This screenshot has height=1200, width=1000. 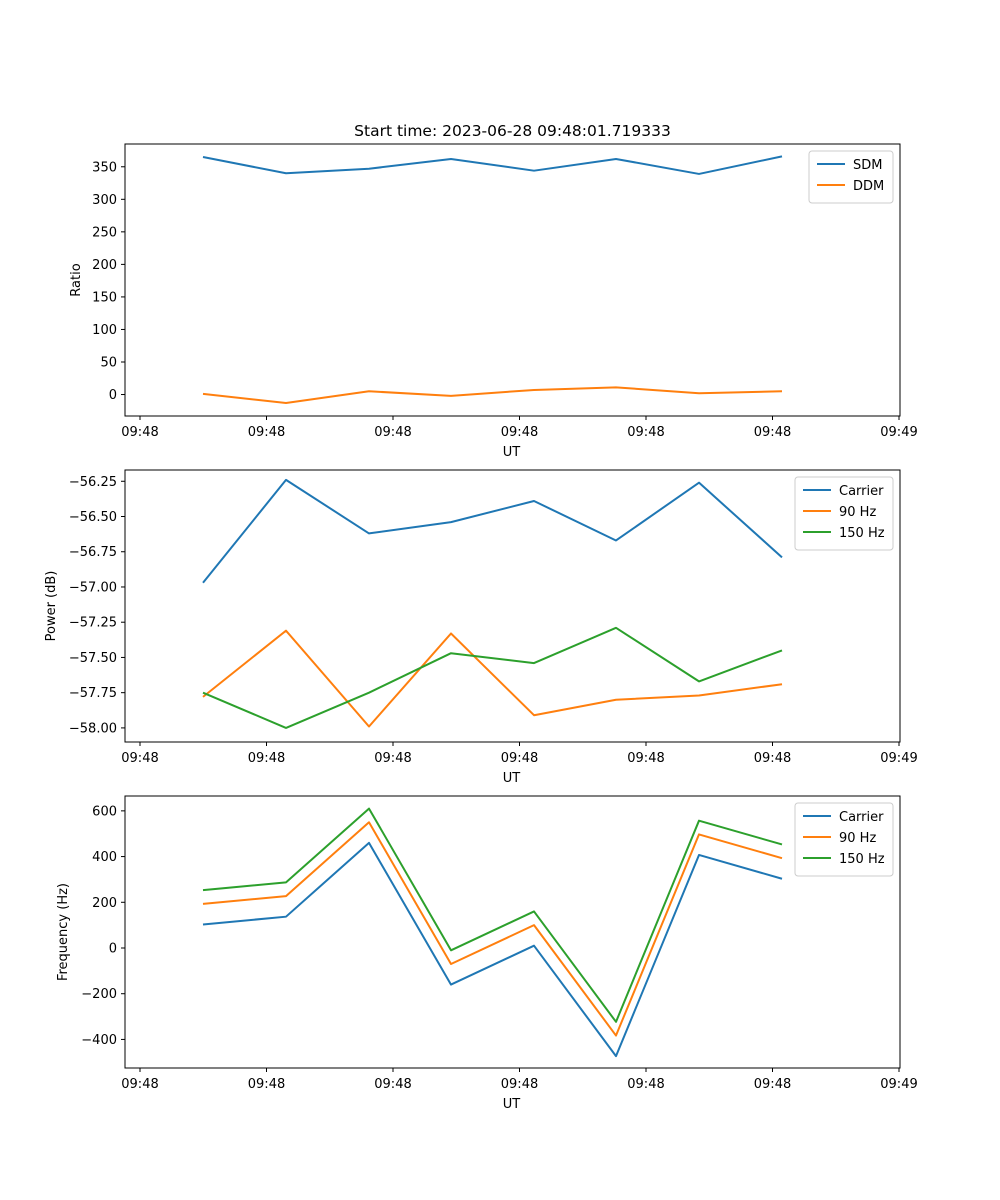 I want to click on y-tick-label: 250, so click(x=104, y=232).